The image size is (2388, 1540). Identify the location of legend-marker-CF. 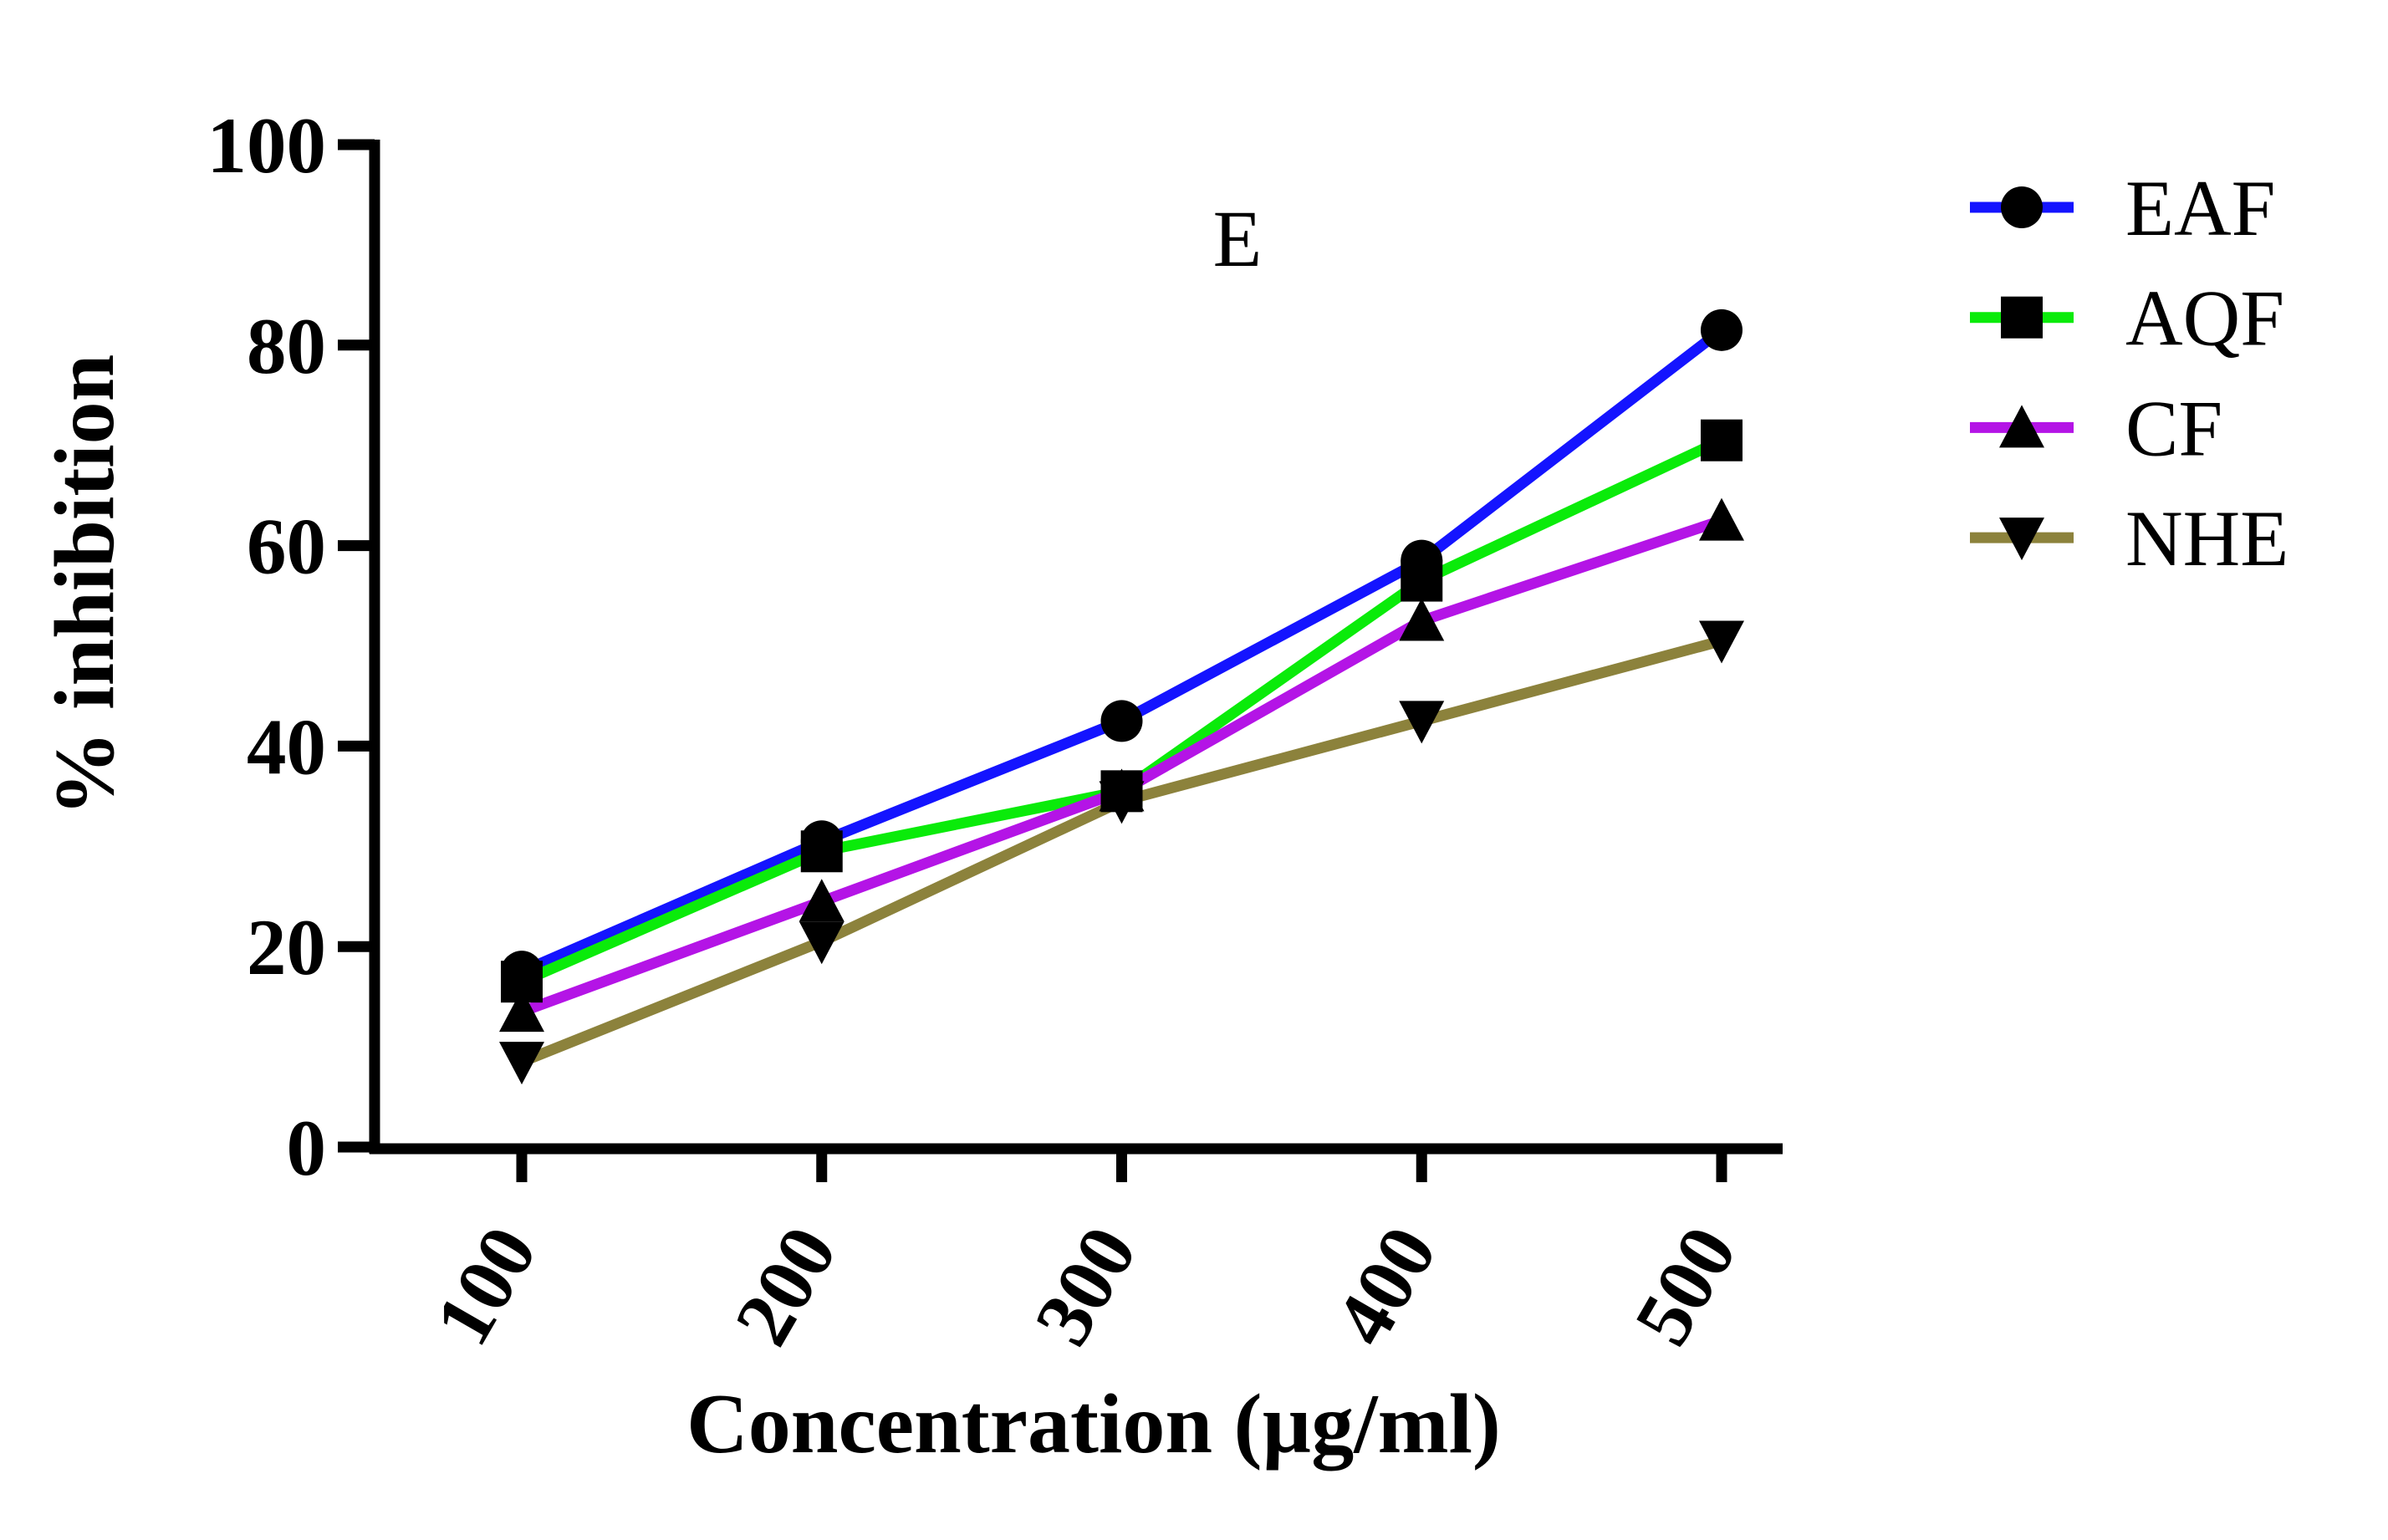
(2021, 427).